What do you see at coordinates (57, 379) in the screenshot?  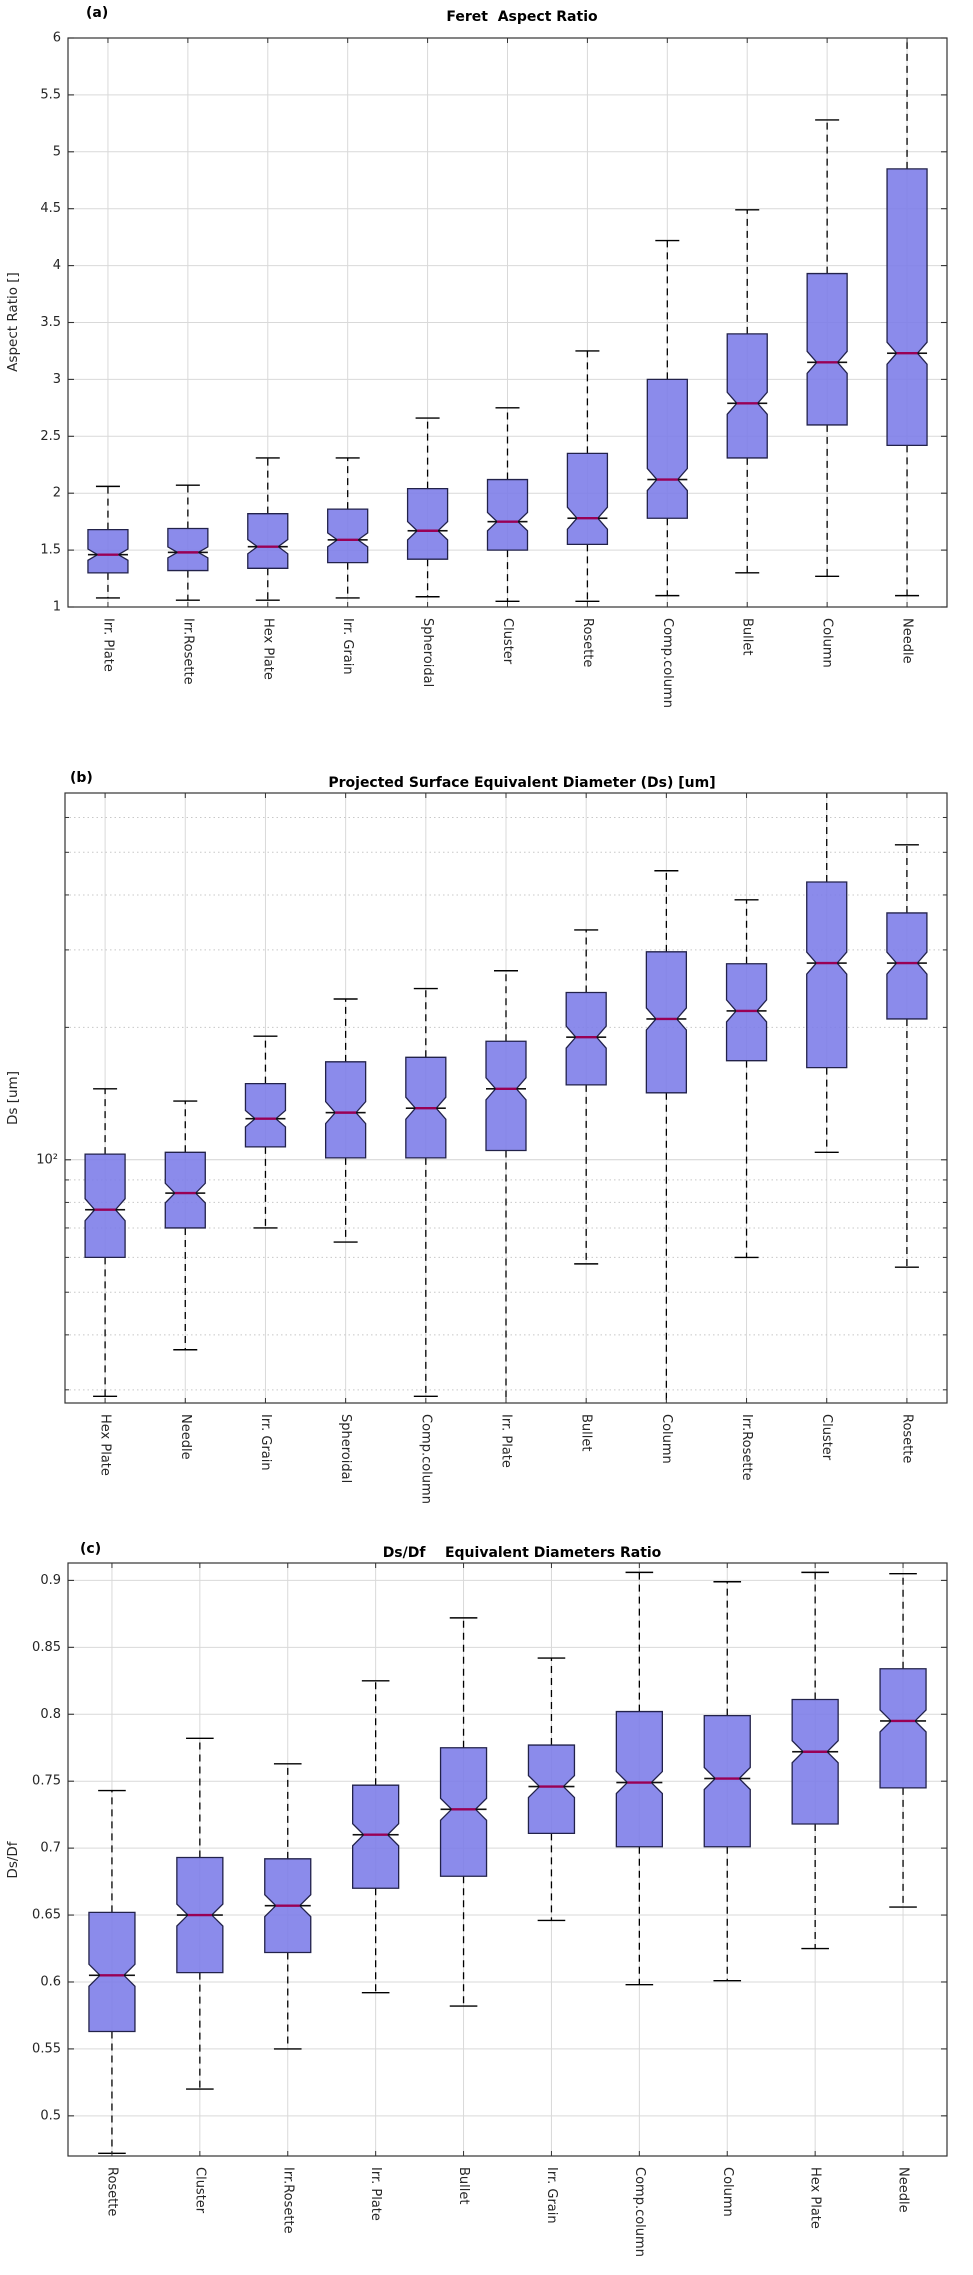 I see `y-tick-label: 3` at bounding box center [57, 379].